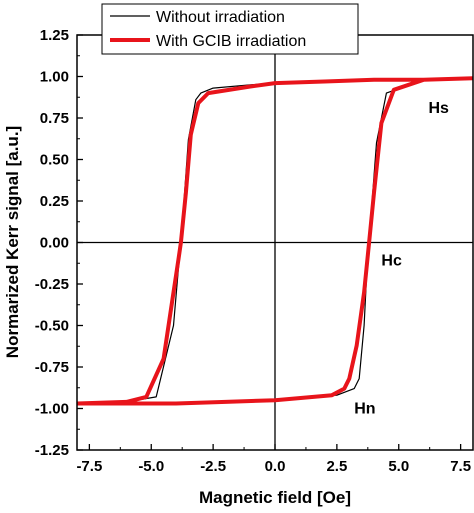 This screenshot has height=513, width=474. Describe the element at coordinates (460, 466) in the screenshot. I see `x-tick-label: 7.5` at that location.